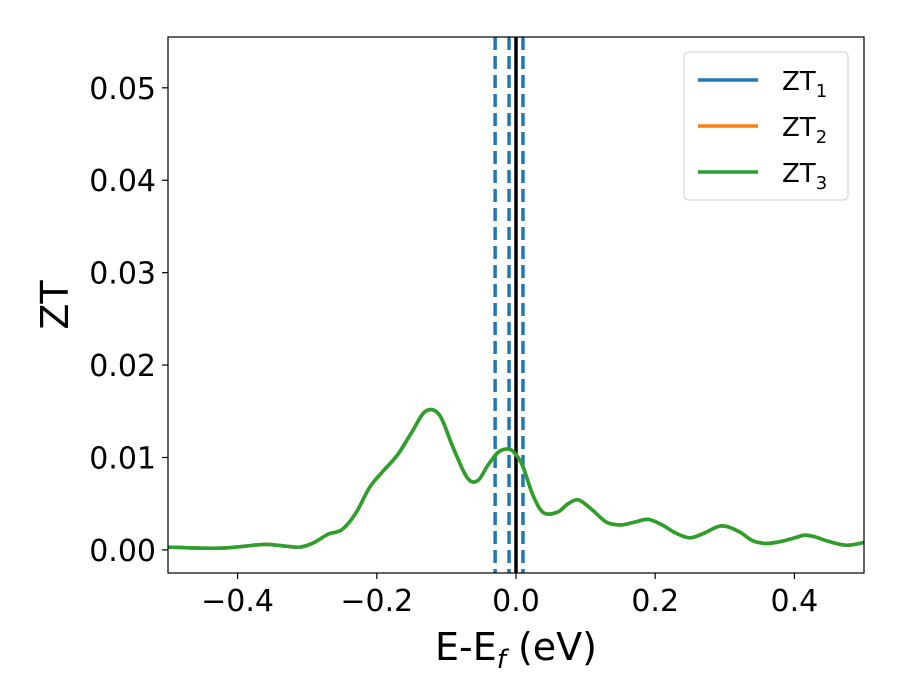 The width and height of the screenshot is (900, 700). I want to click on y-tick-label: 0.05, so click(122, 89).